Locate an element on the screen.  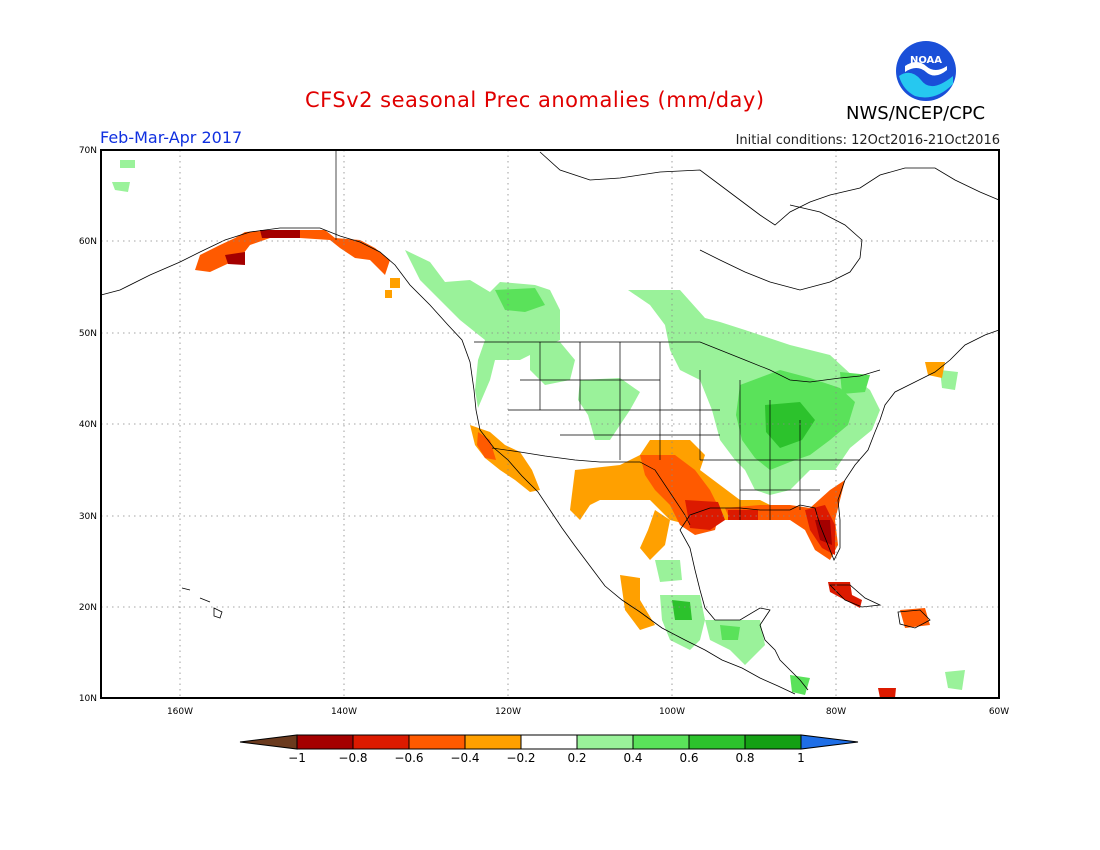
lat-label: 60N is located at coordinates (88, 242).